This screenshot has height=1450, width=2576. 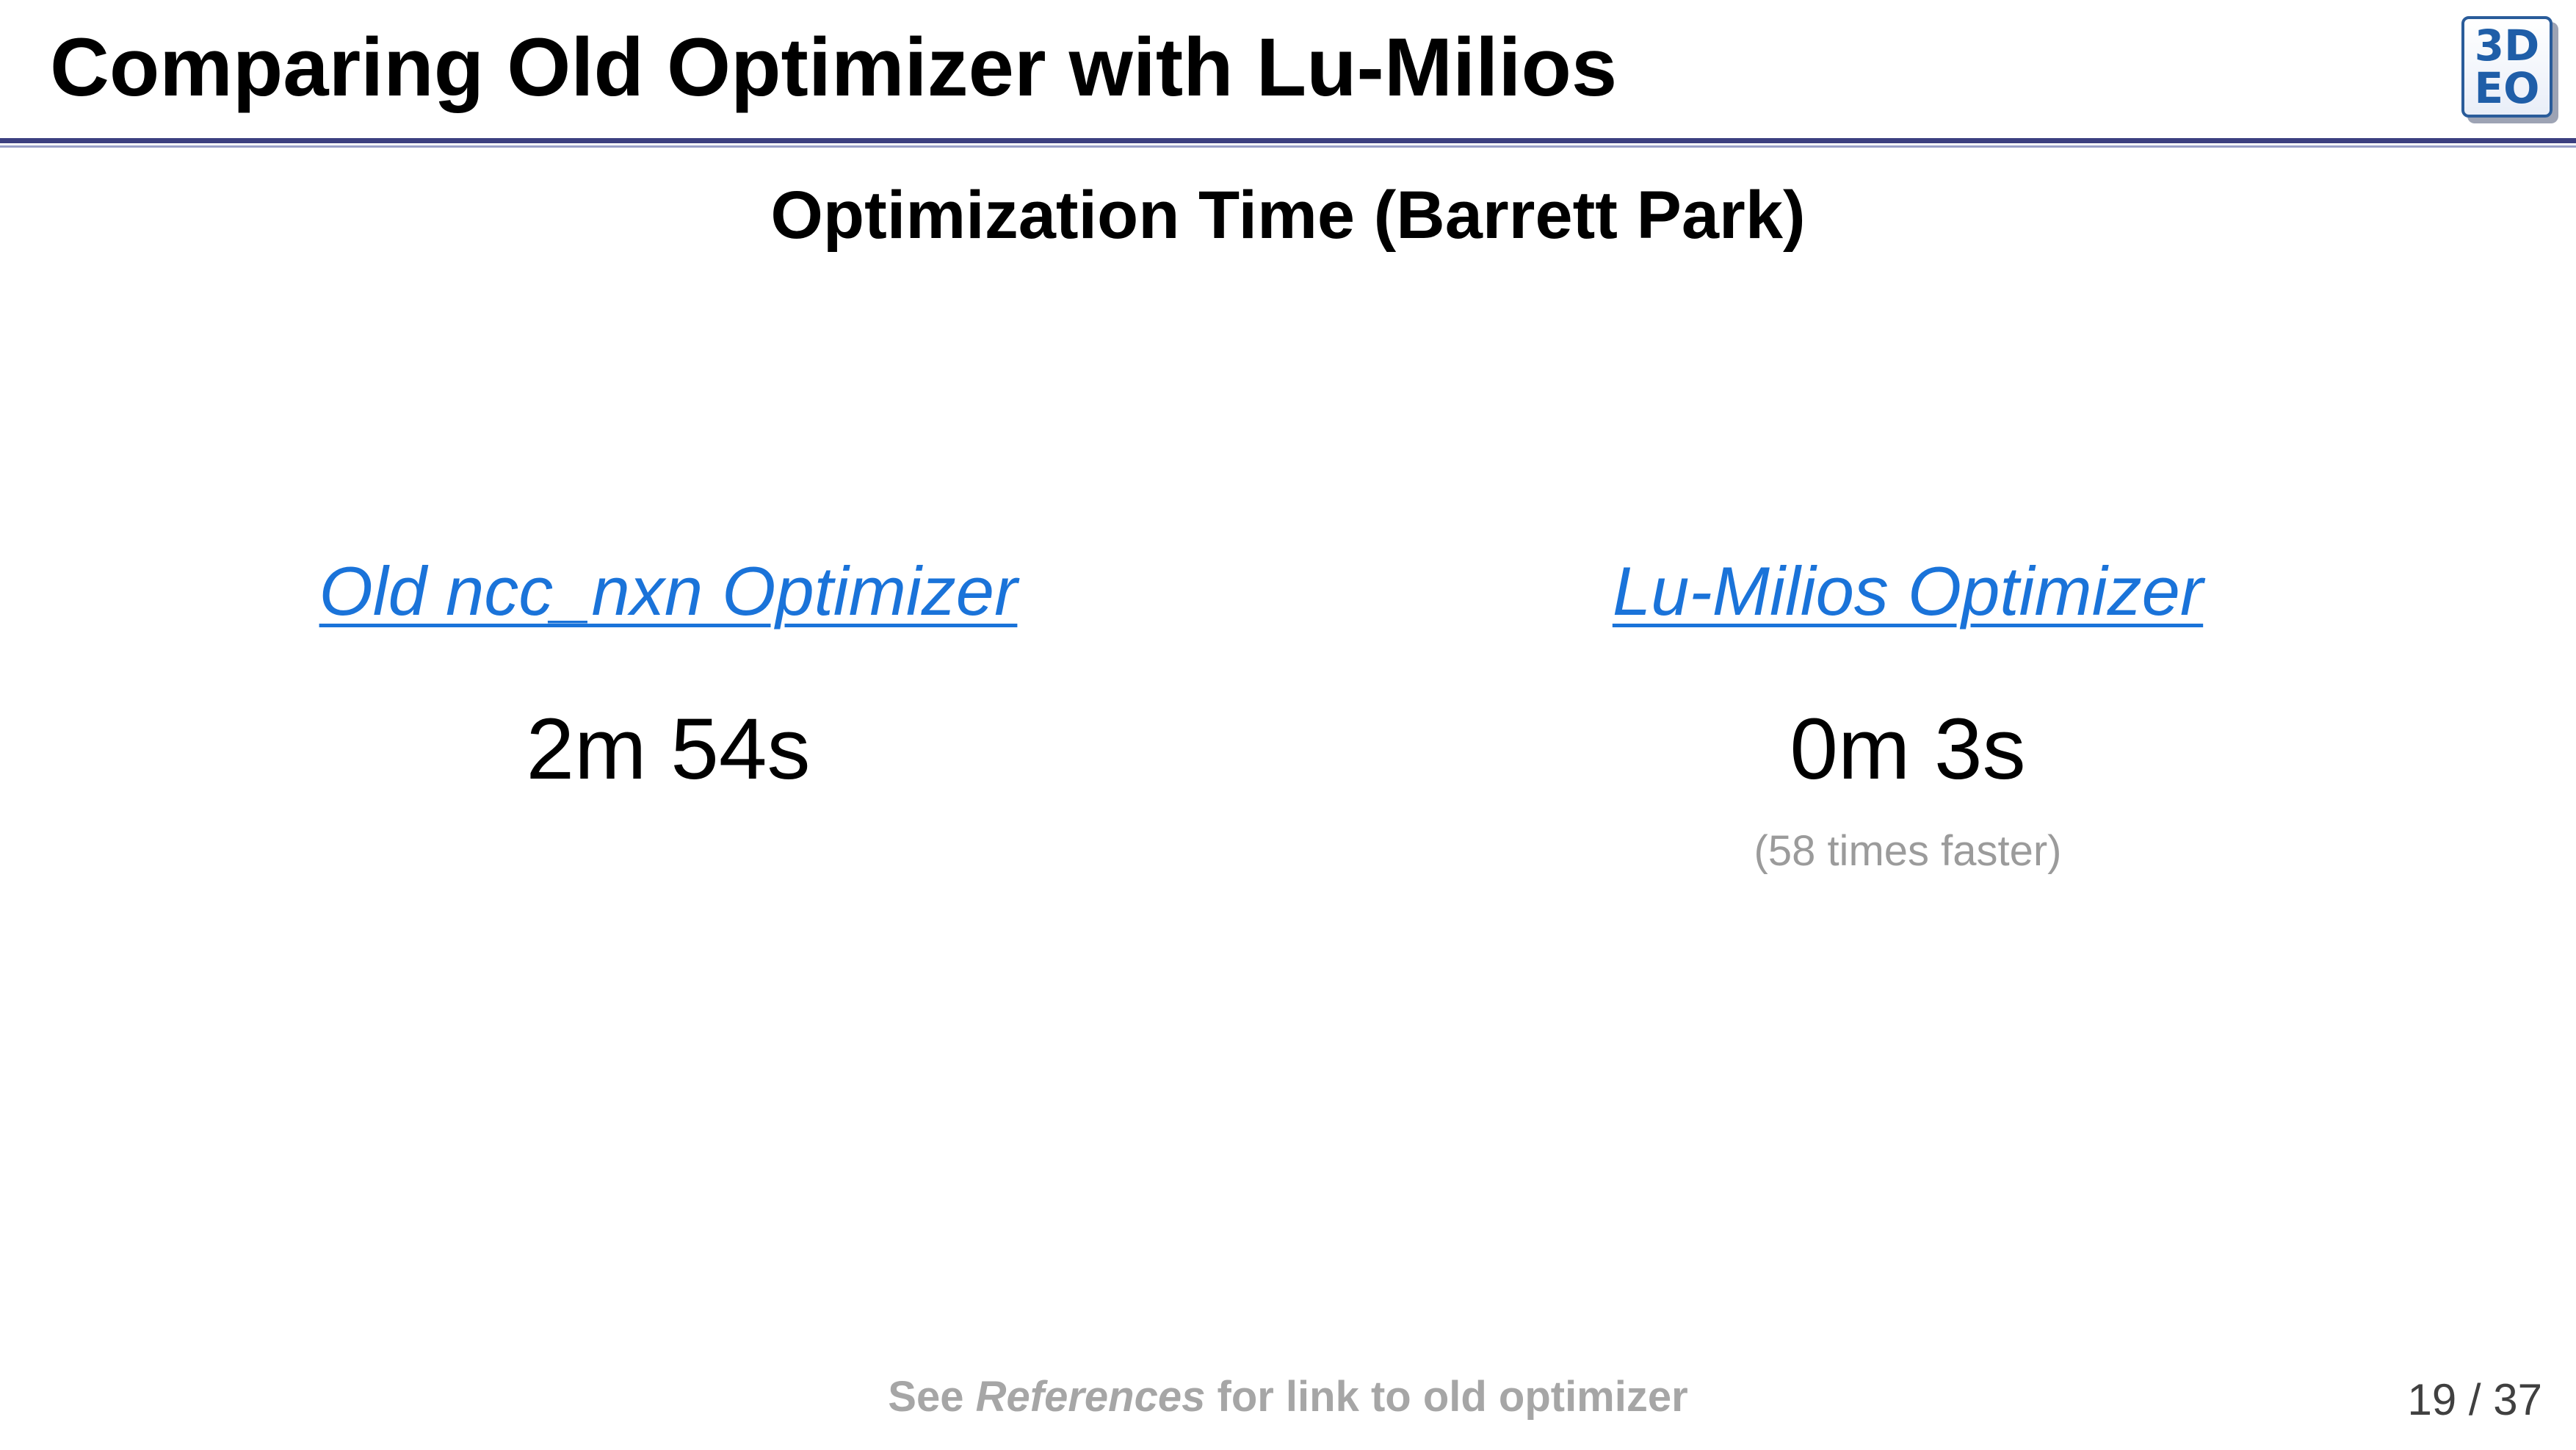 I want to click on logo-line-1: 3D, so click(x=2507, y=46).